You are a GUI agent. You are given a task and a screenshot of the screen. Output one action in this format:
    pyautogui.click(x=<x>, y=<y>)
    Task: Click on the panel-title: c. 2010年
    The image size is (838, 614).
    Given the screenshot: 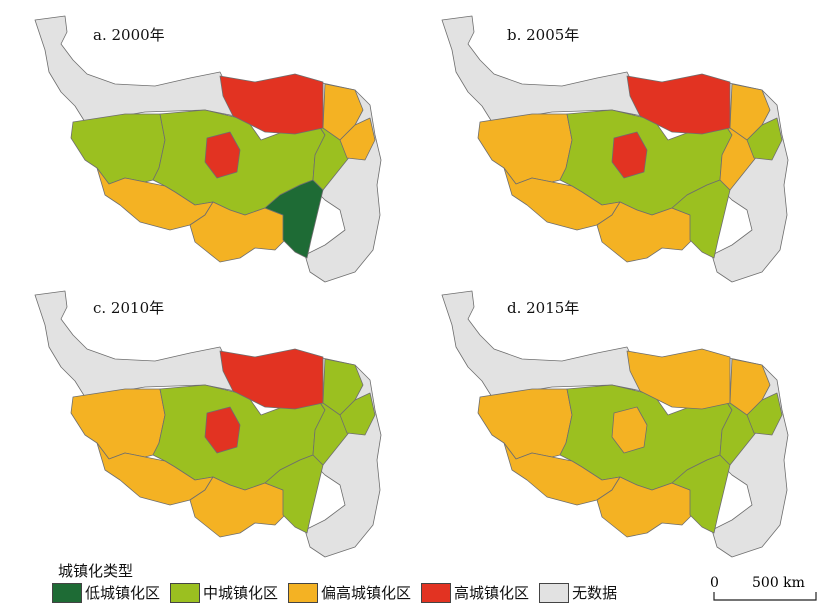 What is the action you would take?
    pyautogui.click(x=129, y=308)
    